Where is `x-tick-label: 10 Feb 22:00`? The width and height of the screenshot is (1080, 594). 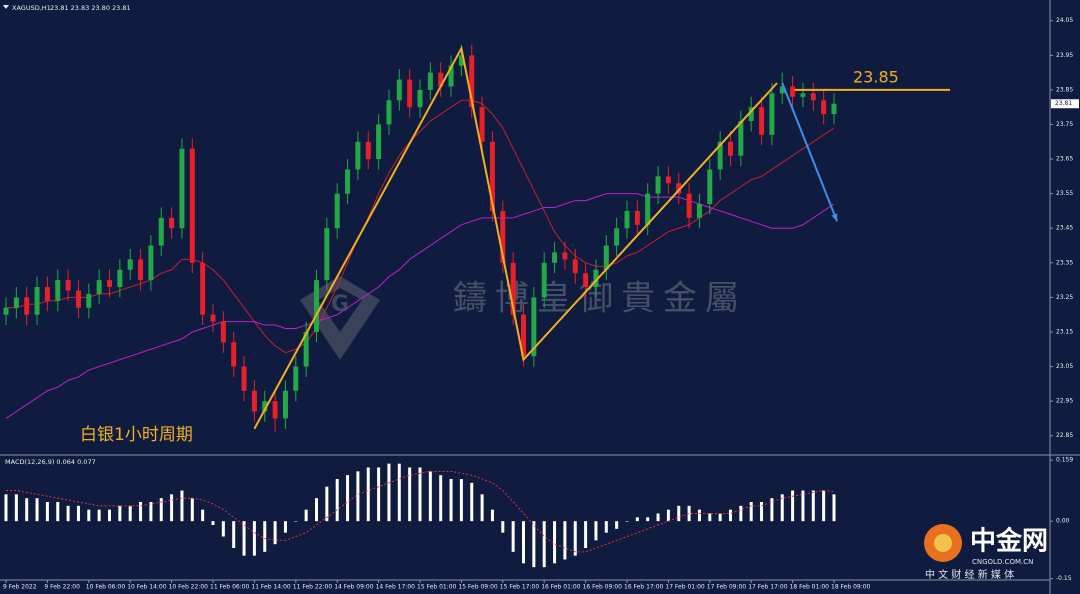
x-tick-label: 10 Feb 22:00 is located at coordinates (189, 587).